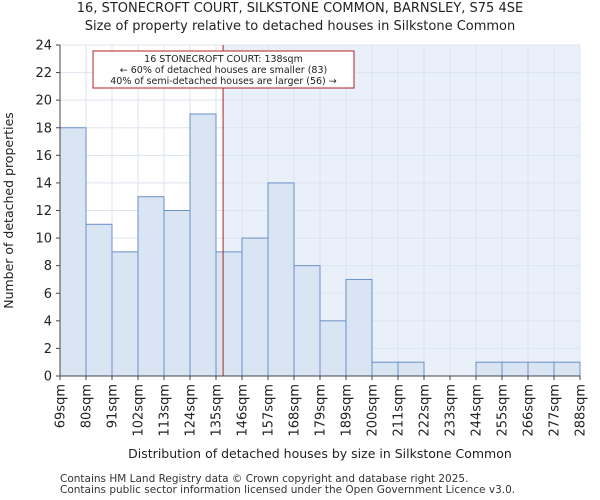 Image resolution: width=600 pixels, height=500 pixels. What do you see at coordinates (43, 46) in the screenshot?
I see `y-tick-label: 24` at bounding box center [43, 46].